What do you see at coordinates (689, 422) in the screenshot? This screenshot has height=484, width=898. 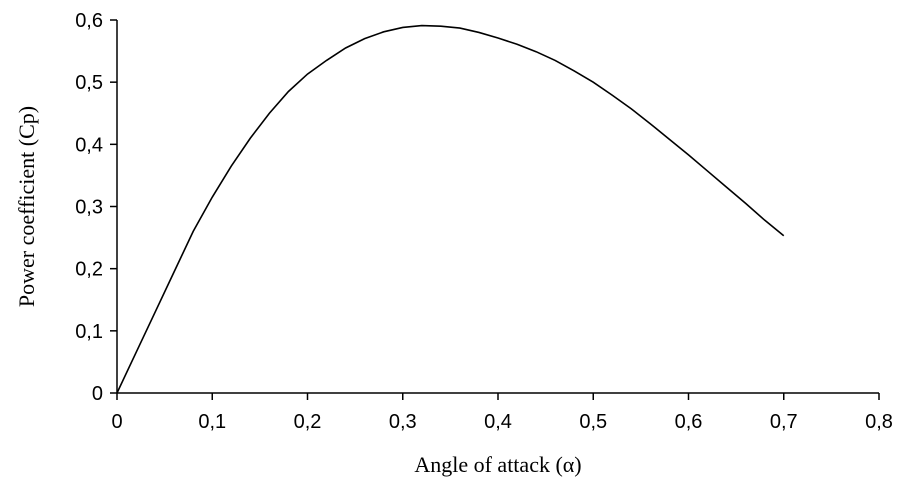 I see `x-tick-label: 0,6` at bounding box center [689, 422].